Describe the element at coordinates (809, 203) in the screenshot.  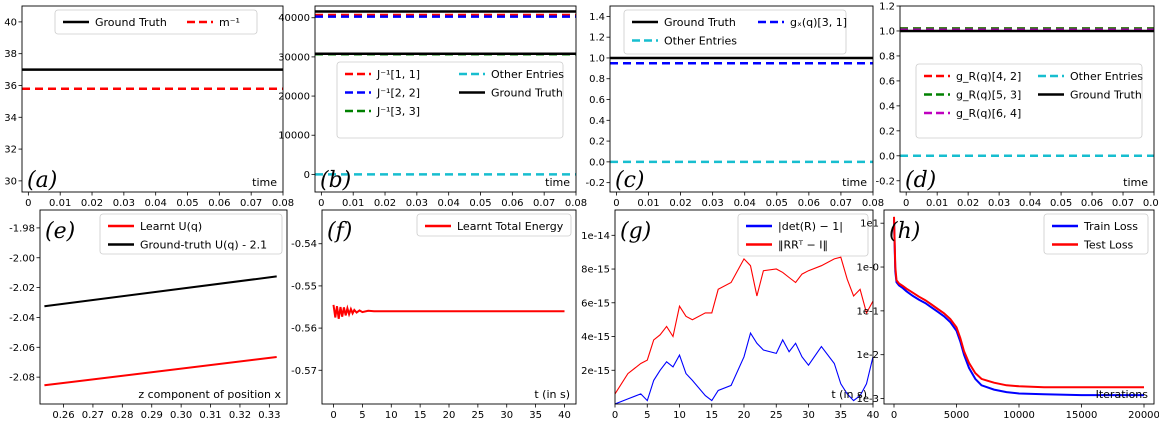
I see `x-tick-label: 0.06` at that location.